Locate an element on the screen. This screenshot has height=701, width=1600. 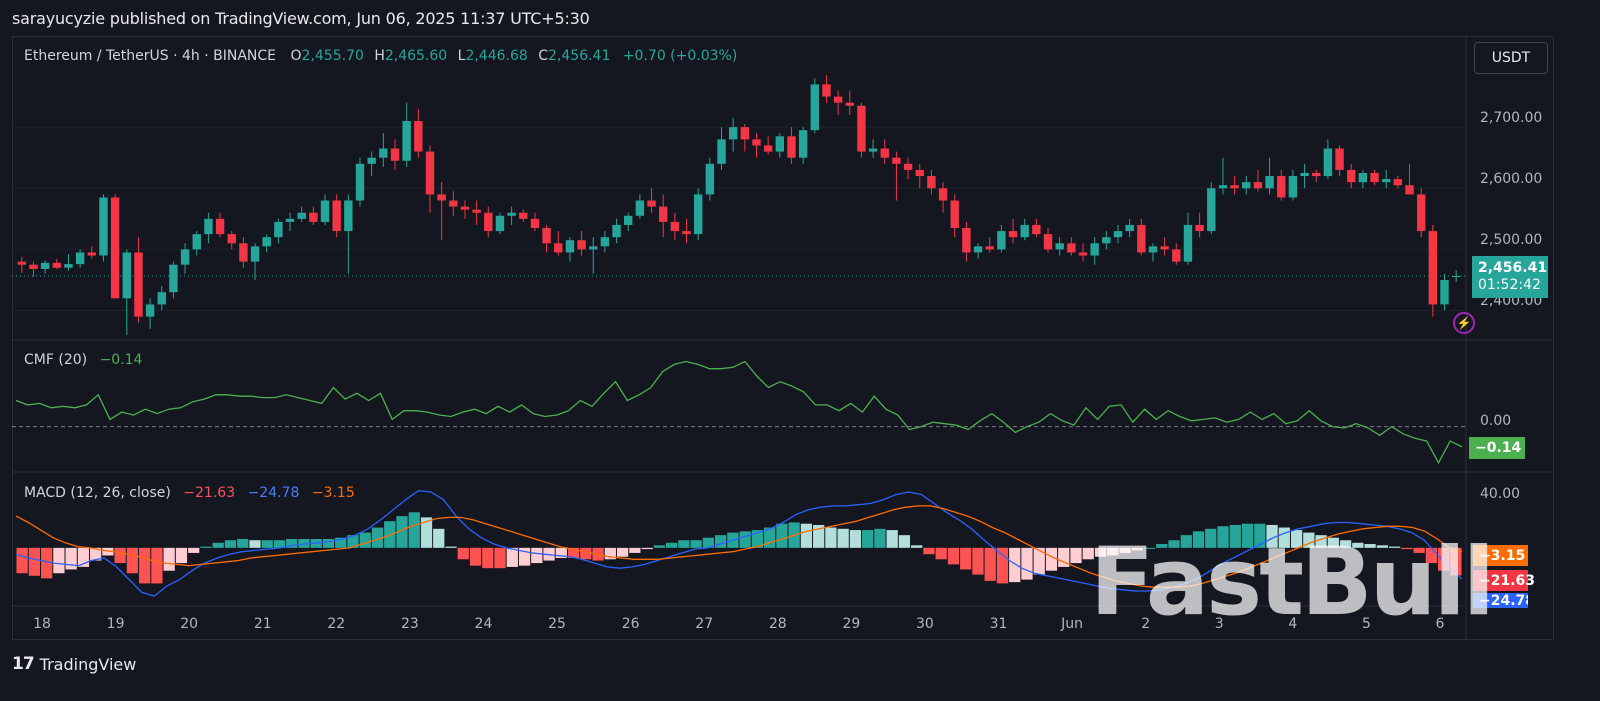
date-tick-label: 24 is located at coordinates (483, 624).